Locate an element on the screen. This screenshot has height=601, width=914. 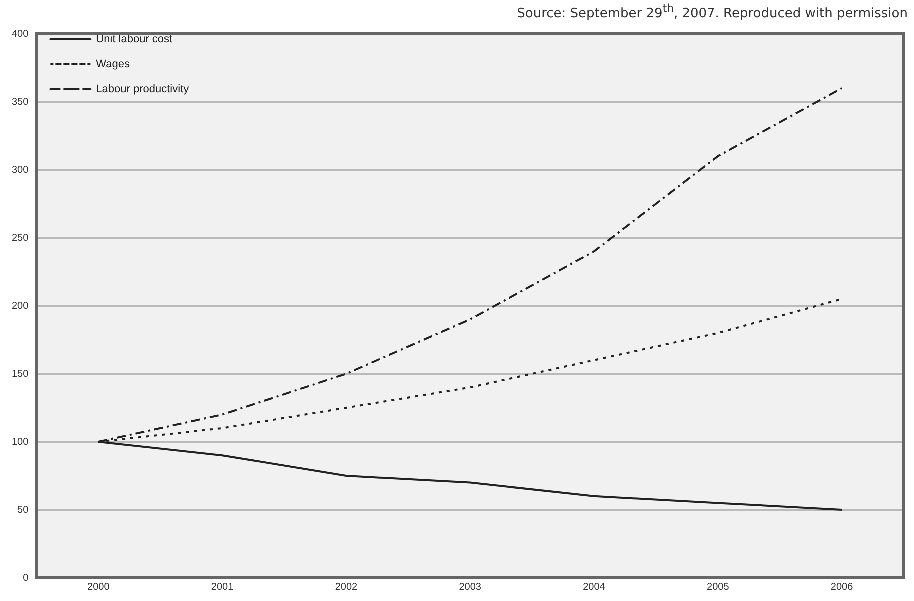
y-tick-label: 100 is located at coordinates (21, 442).